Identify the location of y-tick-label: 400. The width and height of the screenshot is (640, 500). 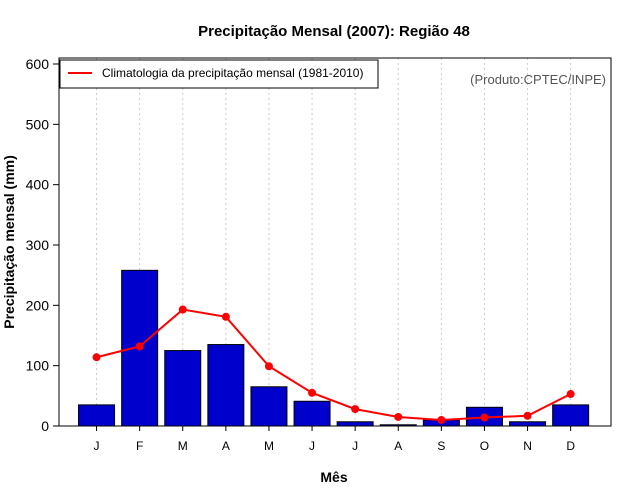
(38, 185).